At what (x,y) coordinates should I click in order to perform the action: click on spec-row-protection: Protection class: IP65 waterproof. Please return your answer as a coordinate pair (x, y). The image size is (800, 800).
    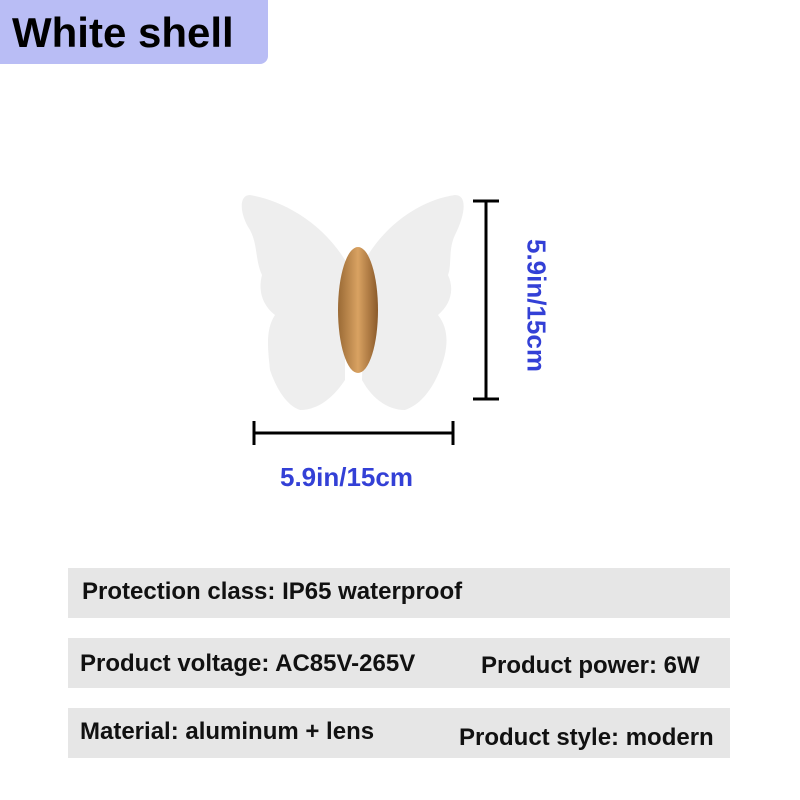
    Looking at the image, I should click on (399, 593).